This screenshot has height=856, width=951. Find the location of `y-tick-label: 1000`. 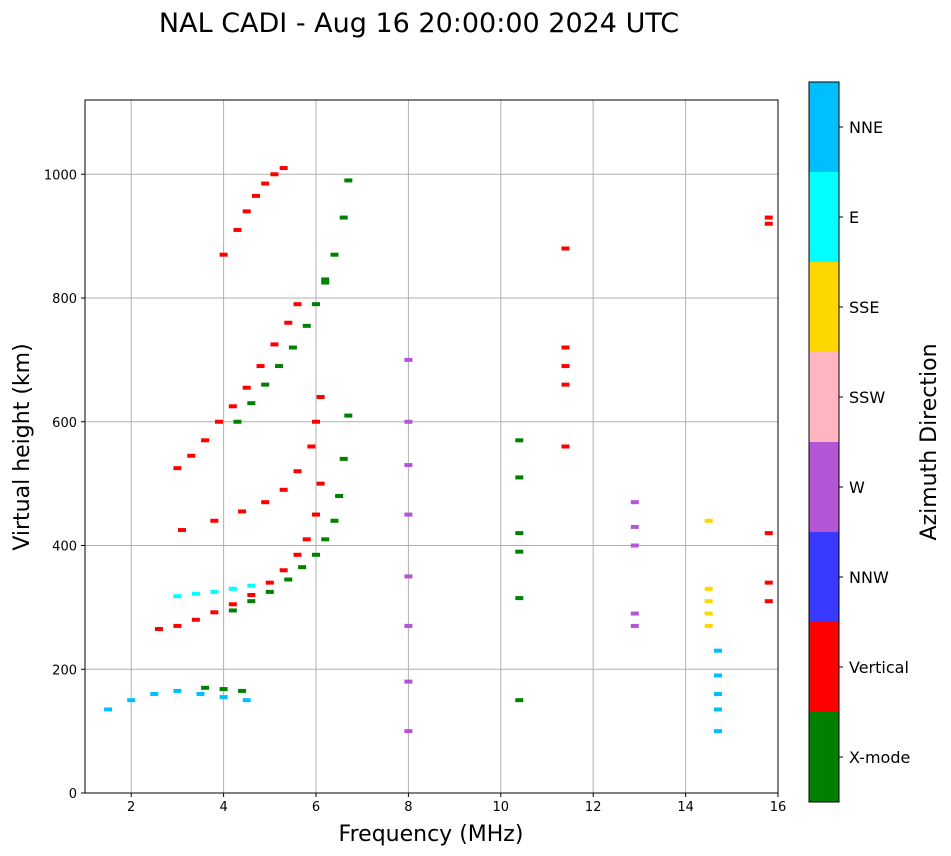

y-tick-label: 1000 is located at coordinates (60, 175).